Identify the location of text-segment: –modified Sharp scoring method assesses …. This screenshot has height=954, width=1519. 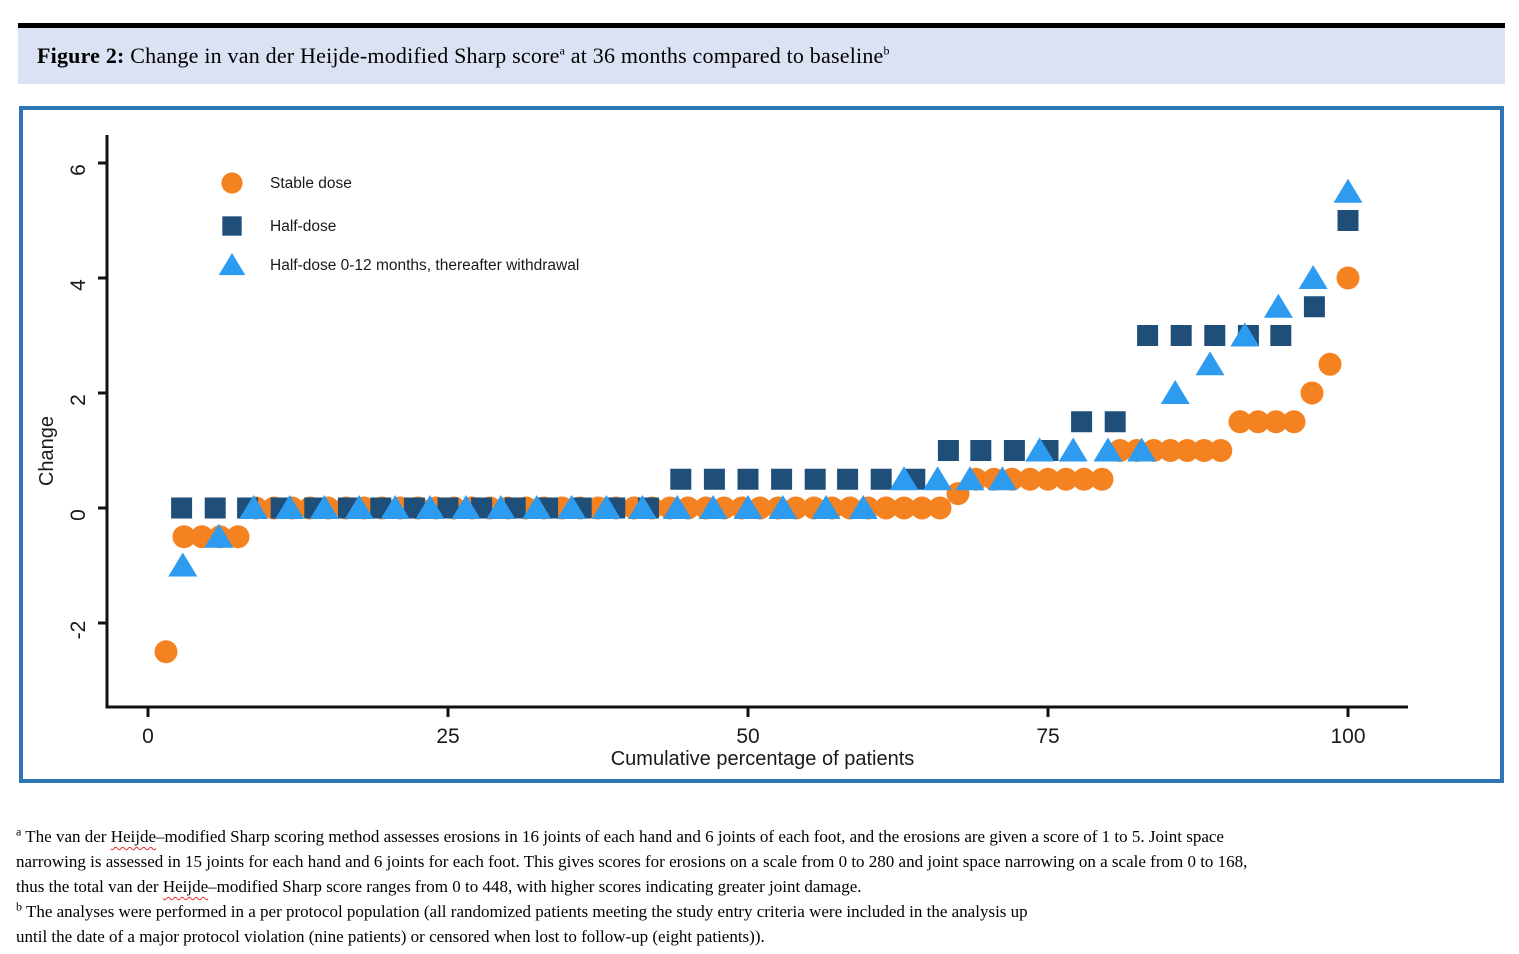
(690, 836).